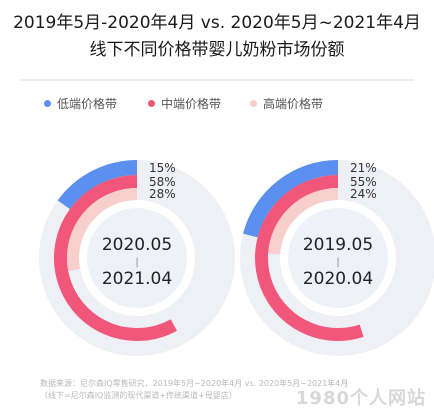 The width and height of the screenshot is (434, 420). I want to click on legend-item-mid: 中端价格带, so click(184, 103).